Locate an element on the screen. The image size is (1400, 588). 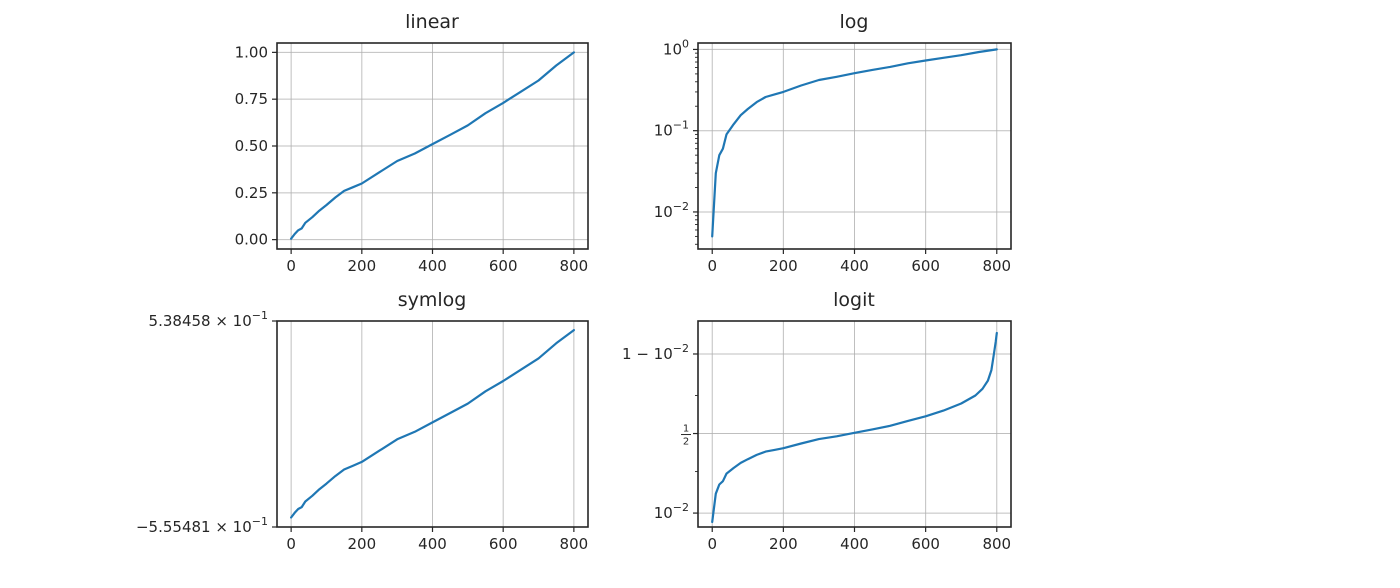
y-tick-label-numerator: 1 is located at coordinates (686, 429).